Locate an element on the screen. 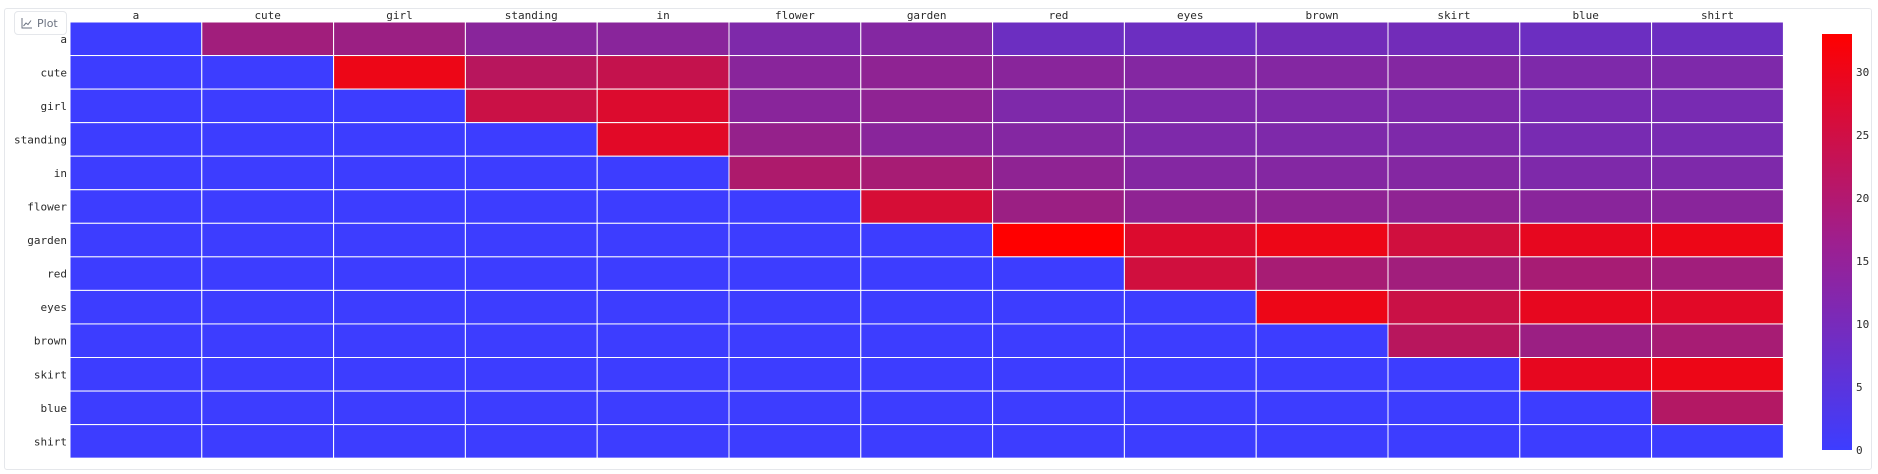 Image resolution: width=1878 pixels, height=474 pixels. x-tick-label: a is located at coordinates (136, 15).